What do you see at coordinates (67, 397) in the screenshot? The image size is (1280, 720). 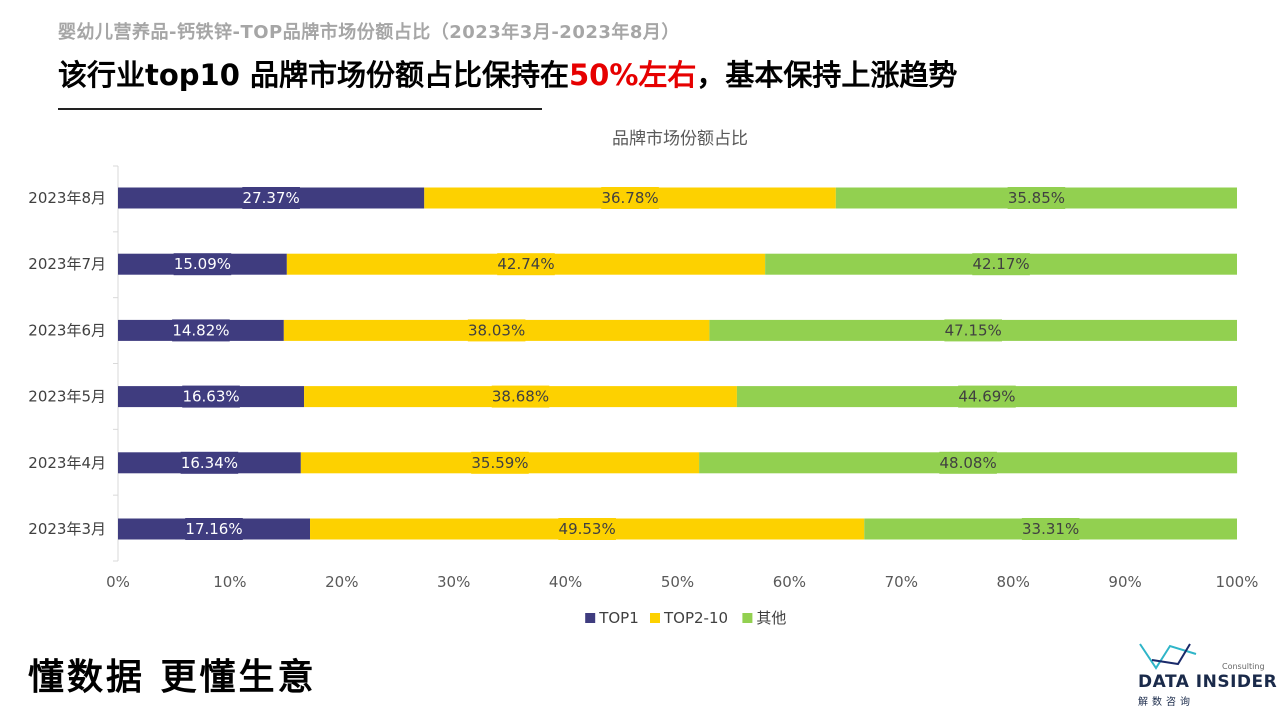 I see `y-category-label: 2023年5月` at bounding box center [67, 397].